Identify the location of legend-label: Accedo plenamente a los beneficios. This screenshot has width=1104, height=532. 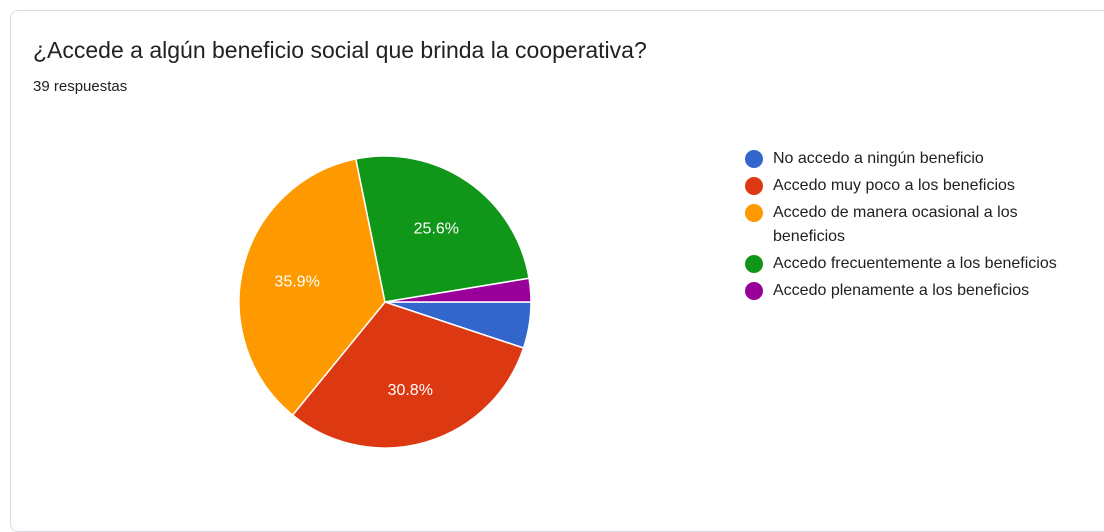
(901, 290).